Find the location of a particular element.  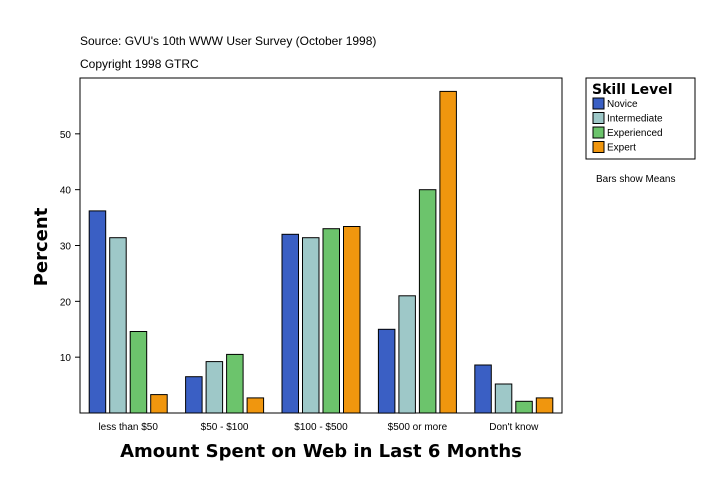

legend-label-expert: Expert is located at coordinates (621, 148).